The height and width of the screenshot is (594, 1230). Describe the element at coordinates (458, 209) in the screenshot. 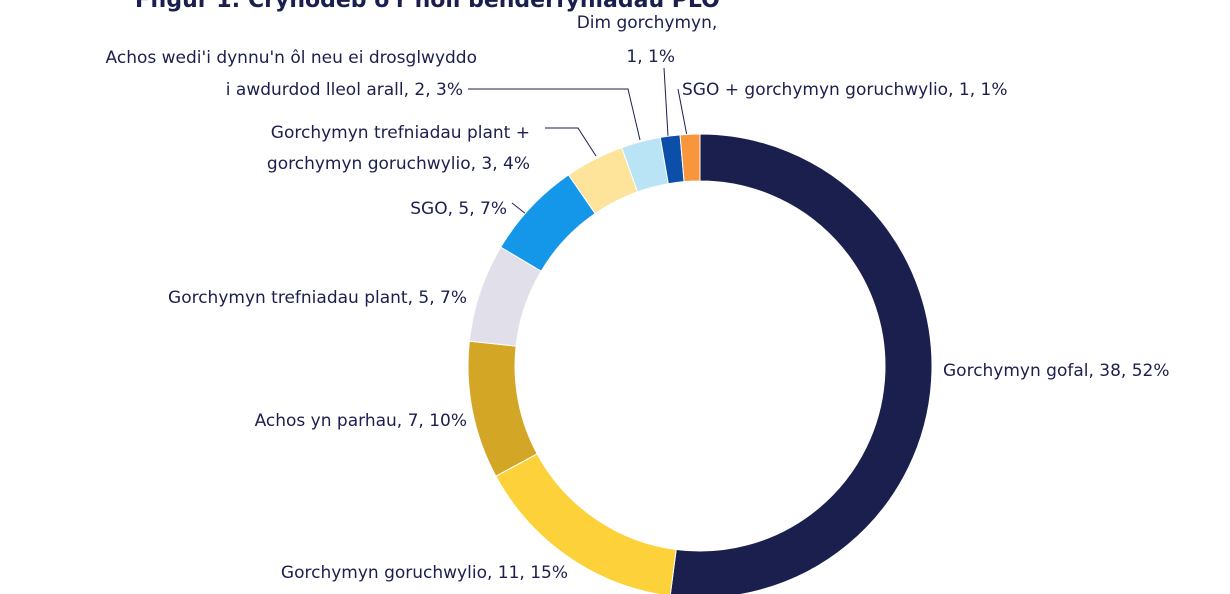

I see `slice-label: SGO, 5, 7%` at that location.